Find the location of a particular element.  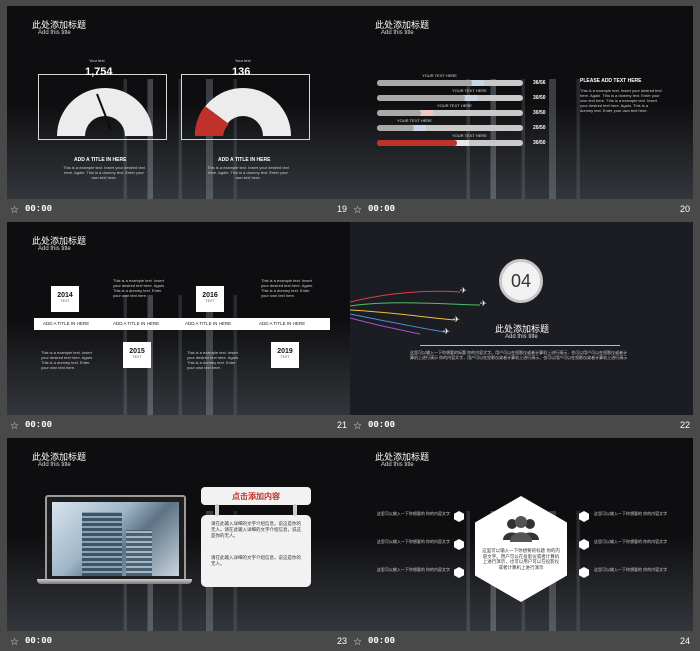

timeline-band is located at coordinates (182, 324).